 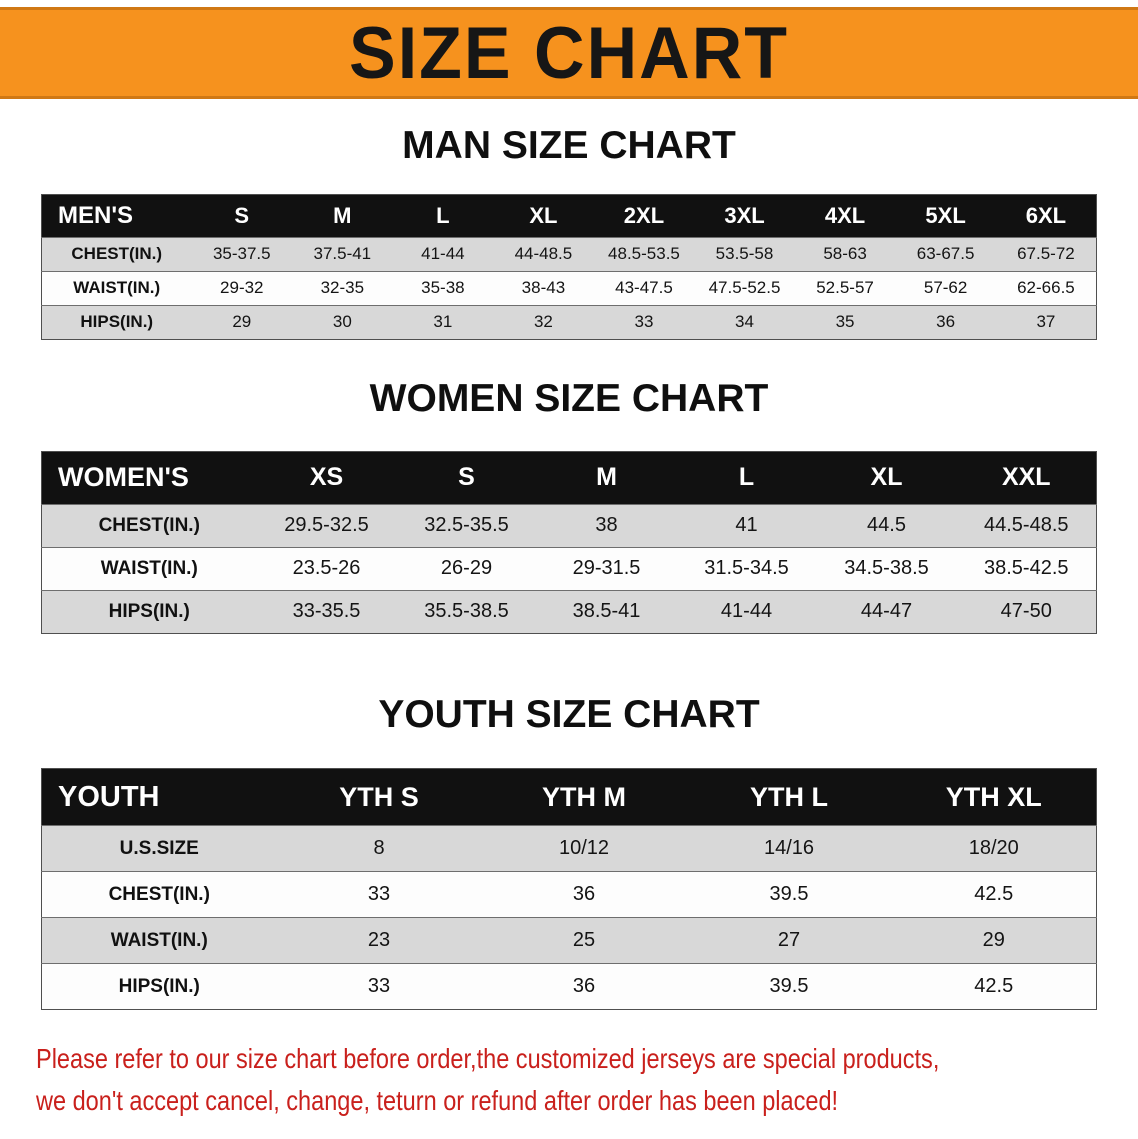 What do you see at coordinates (744, 254) in the screenshot?
I see `table-cell: 53.5-58` at bounding box center [744, 254].